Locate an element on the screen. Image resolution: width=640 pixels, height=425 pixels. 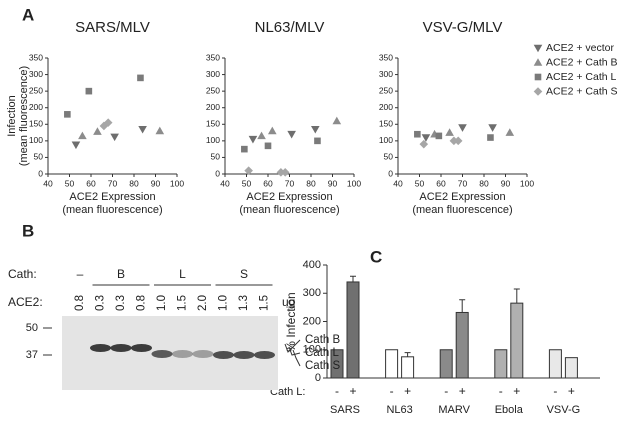
legend-label: ACE2 + vector is located at coordinates (580, 48).